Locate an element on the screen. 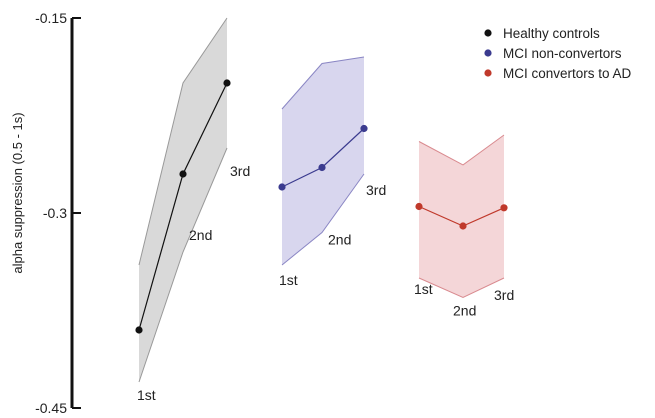 The image size is (655, 418). y-axis-title: alpha suppression (0.5 - 1s) is located at coordinates (17, 192).